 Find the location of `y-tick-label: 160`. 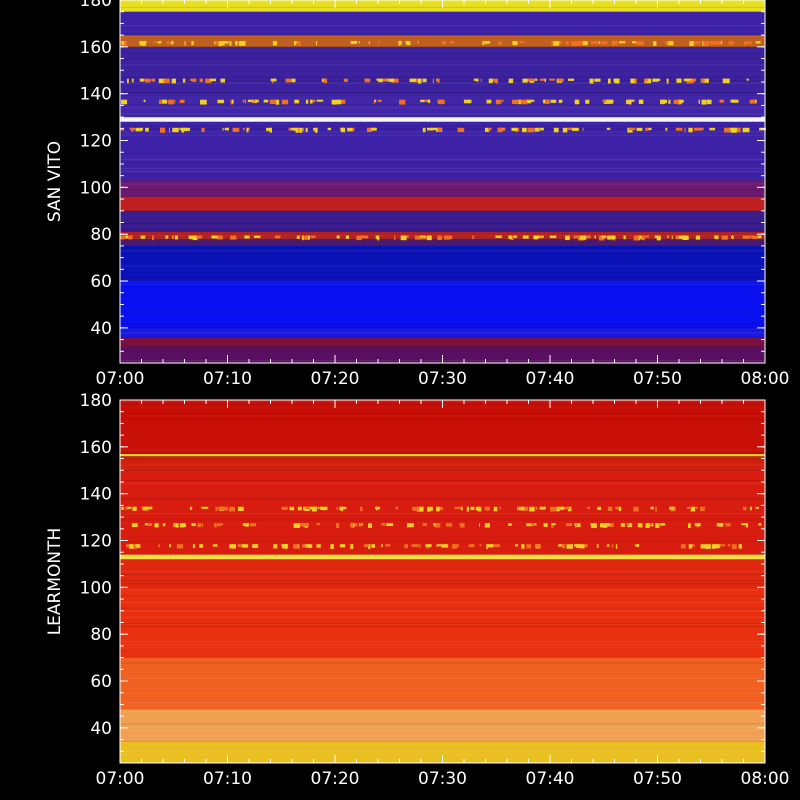

y-tick-label: 160 is located at coordinates (96, 48).